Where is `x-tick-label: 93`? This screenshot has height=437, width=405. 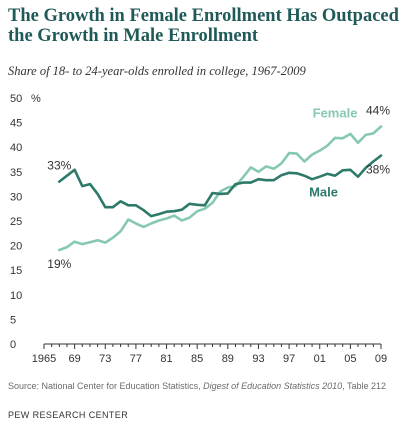
x-tick-label: 93 is located at coordinates (258, 359).